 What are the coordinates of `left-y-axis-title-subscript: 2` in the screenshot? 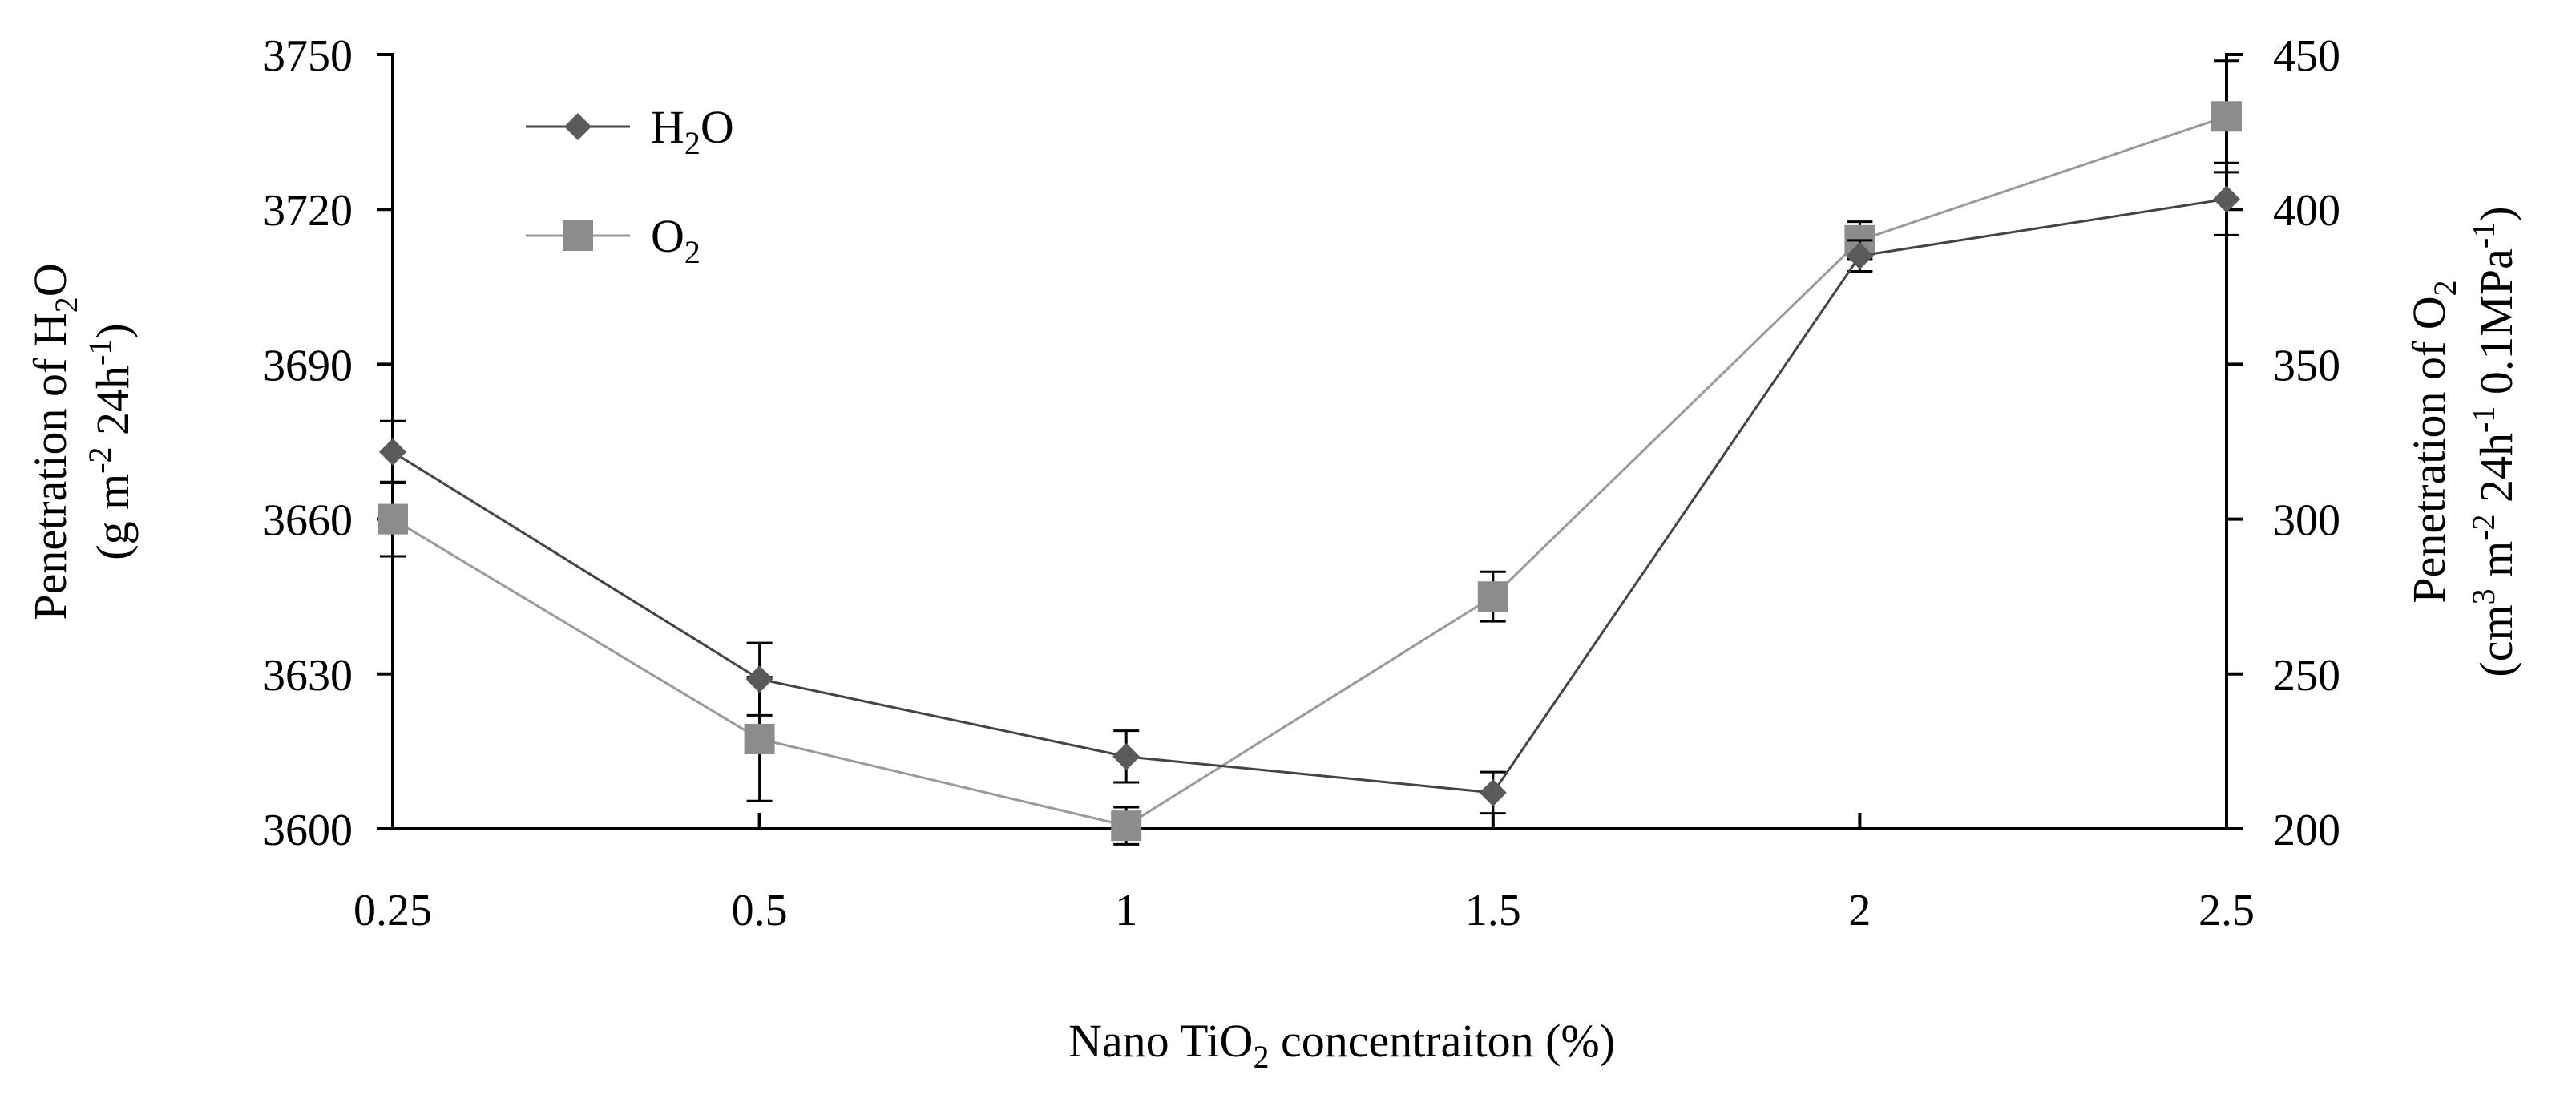 It's located at (66, 305).